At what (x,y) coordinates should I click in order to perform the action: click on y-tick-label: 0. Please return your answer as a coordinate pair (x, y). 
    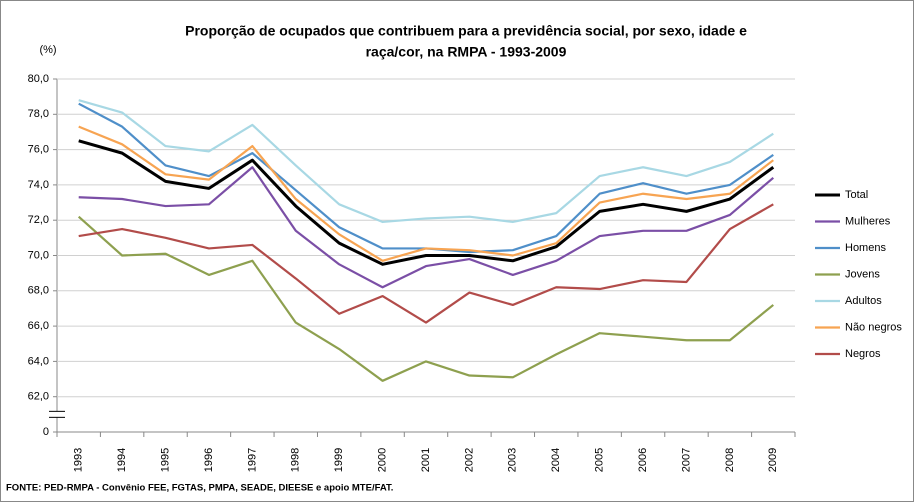
    Looking at the image, I should click on (46, 432).